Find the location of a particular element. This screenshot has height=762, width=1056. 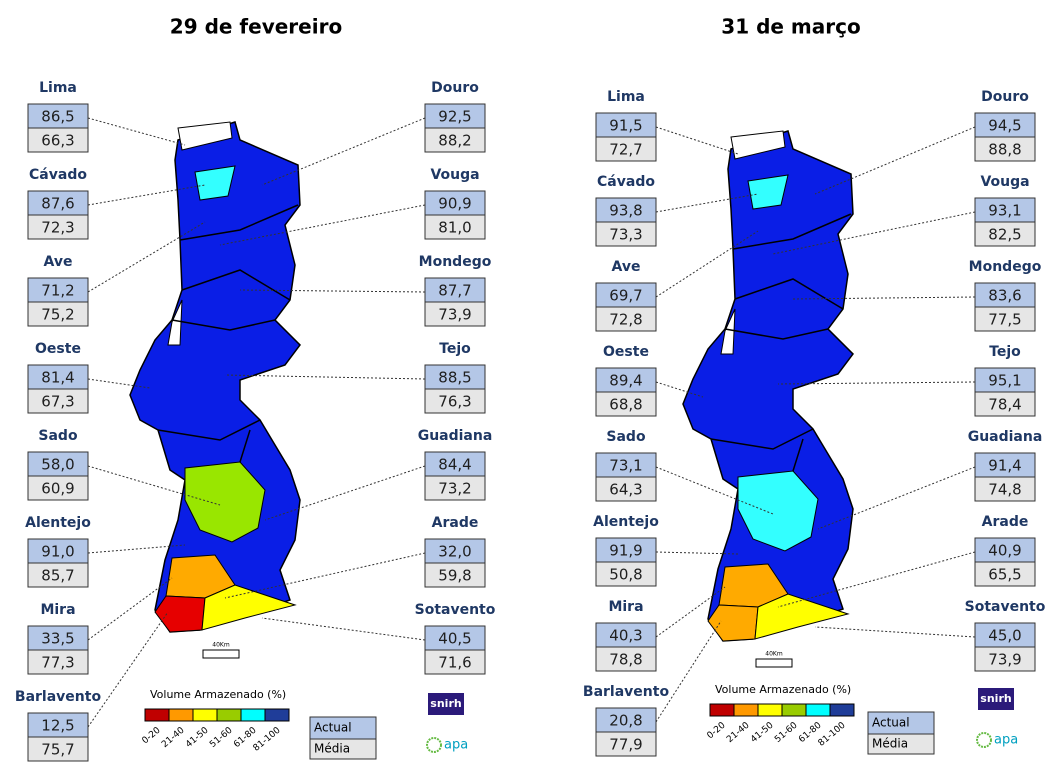

basin-name: Sado is located at coordinates (626, 437).